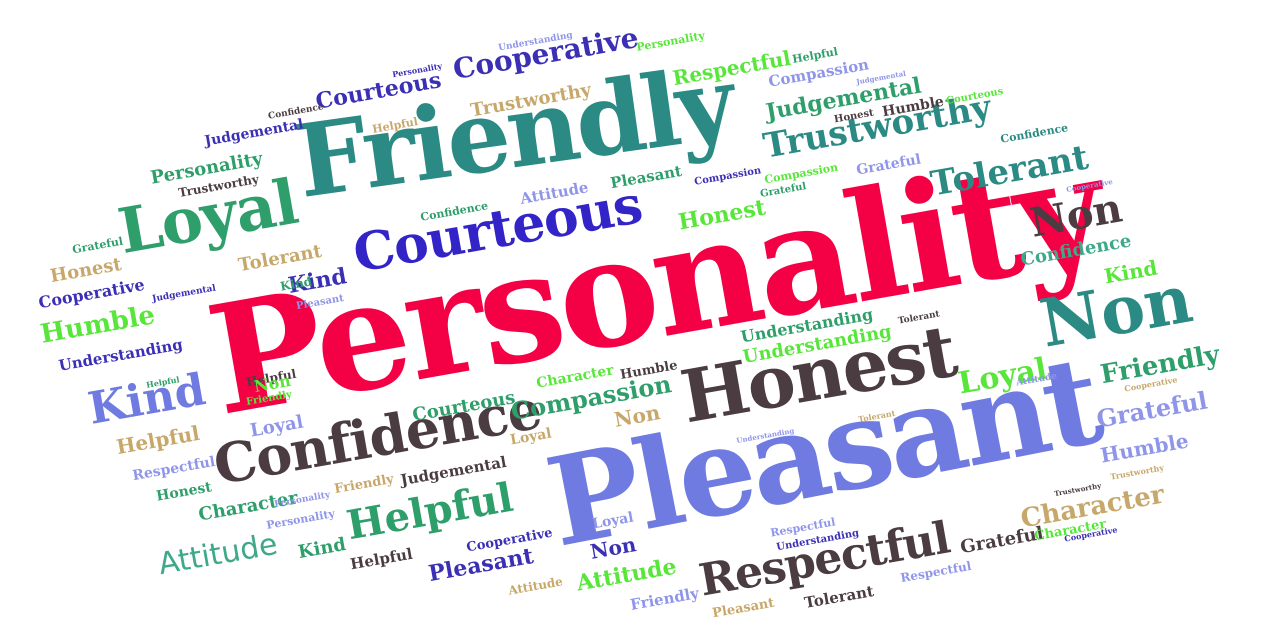 This screenshot has height=640, width=1280. Describe the element at coordinates (174, 469) in the screenshot. I see `word-respectful-small-1: Respectful` at that location.